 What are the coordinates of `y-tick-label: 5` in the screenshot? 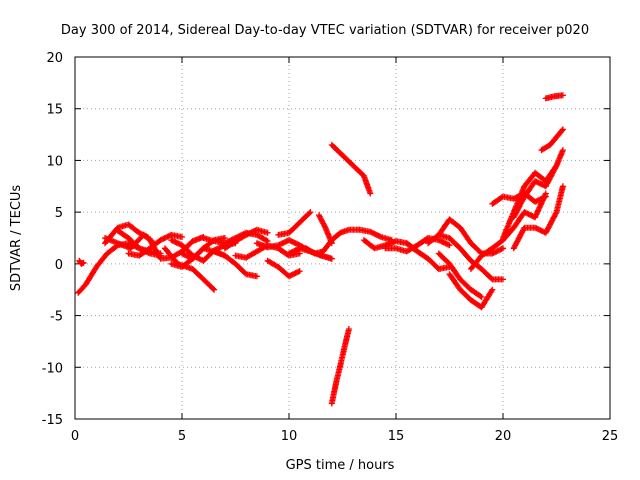 It's located at (59, 213).